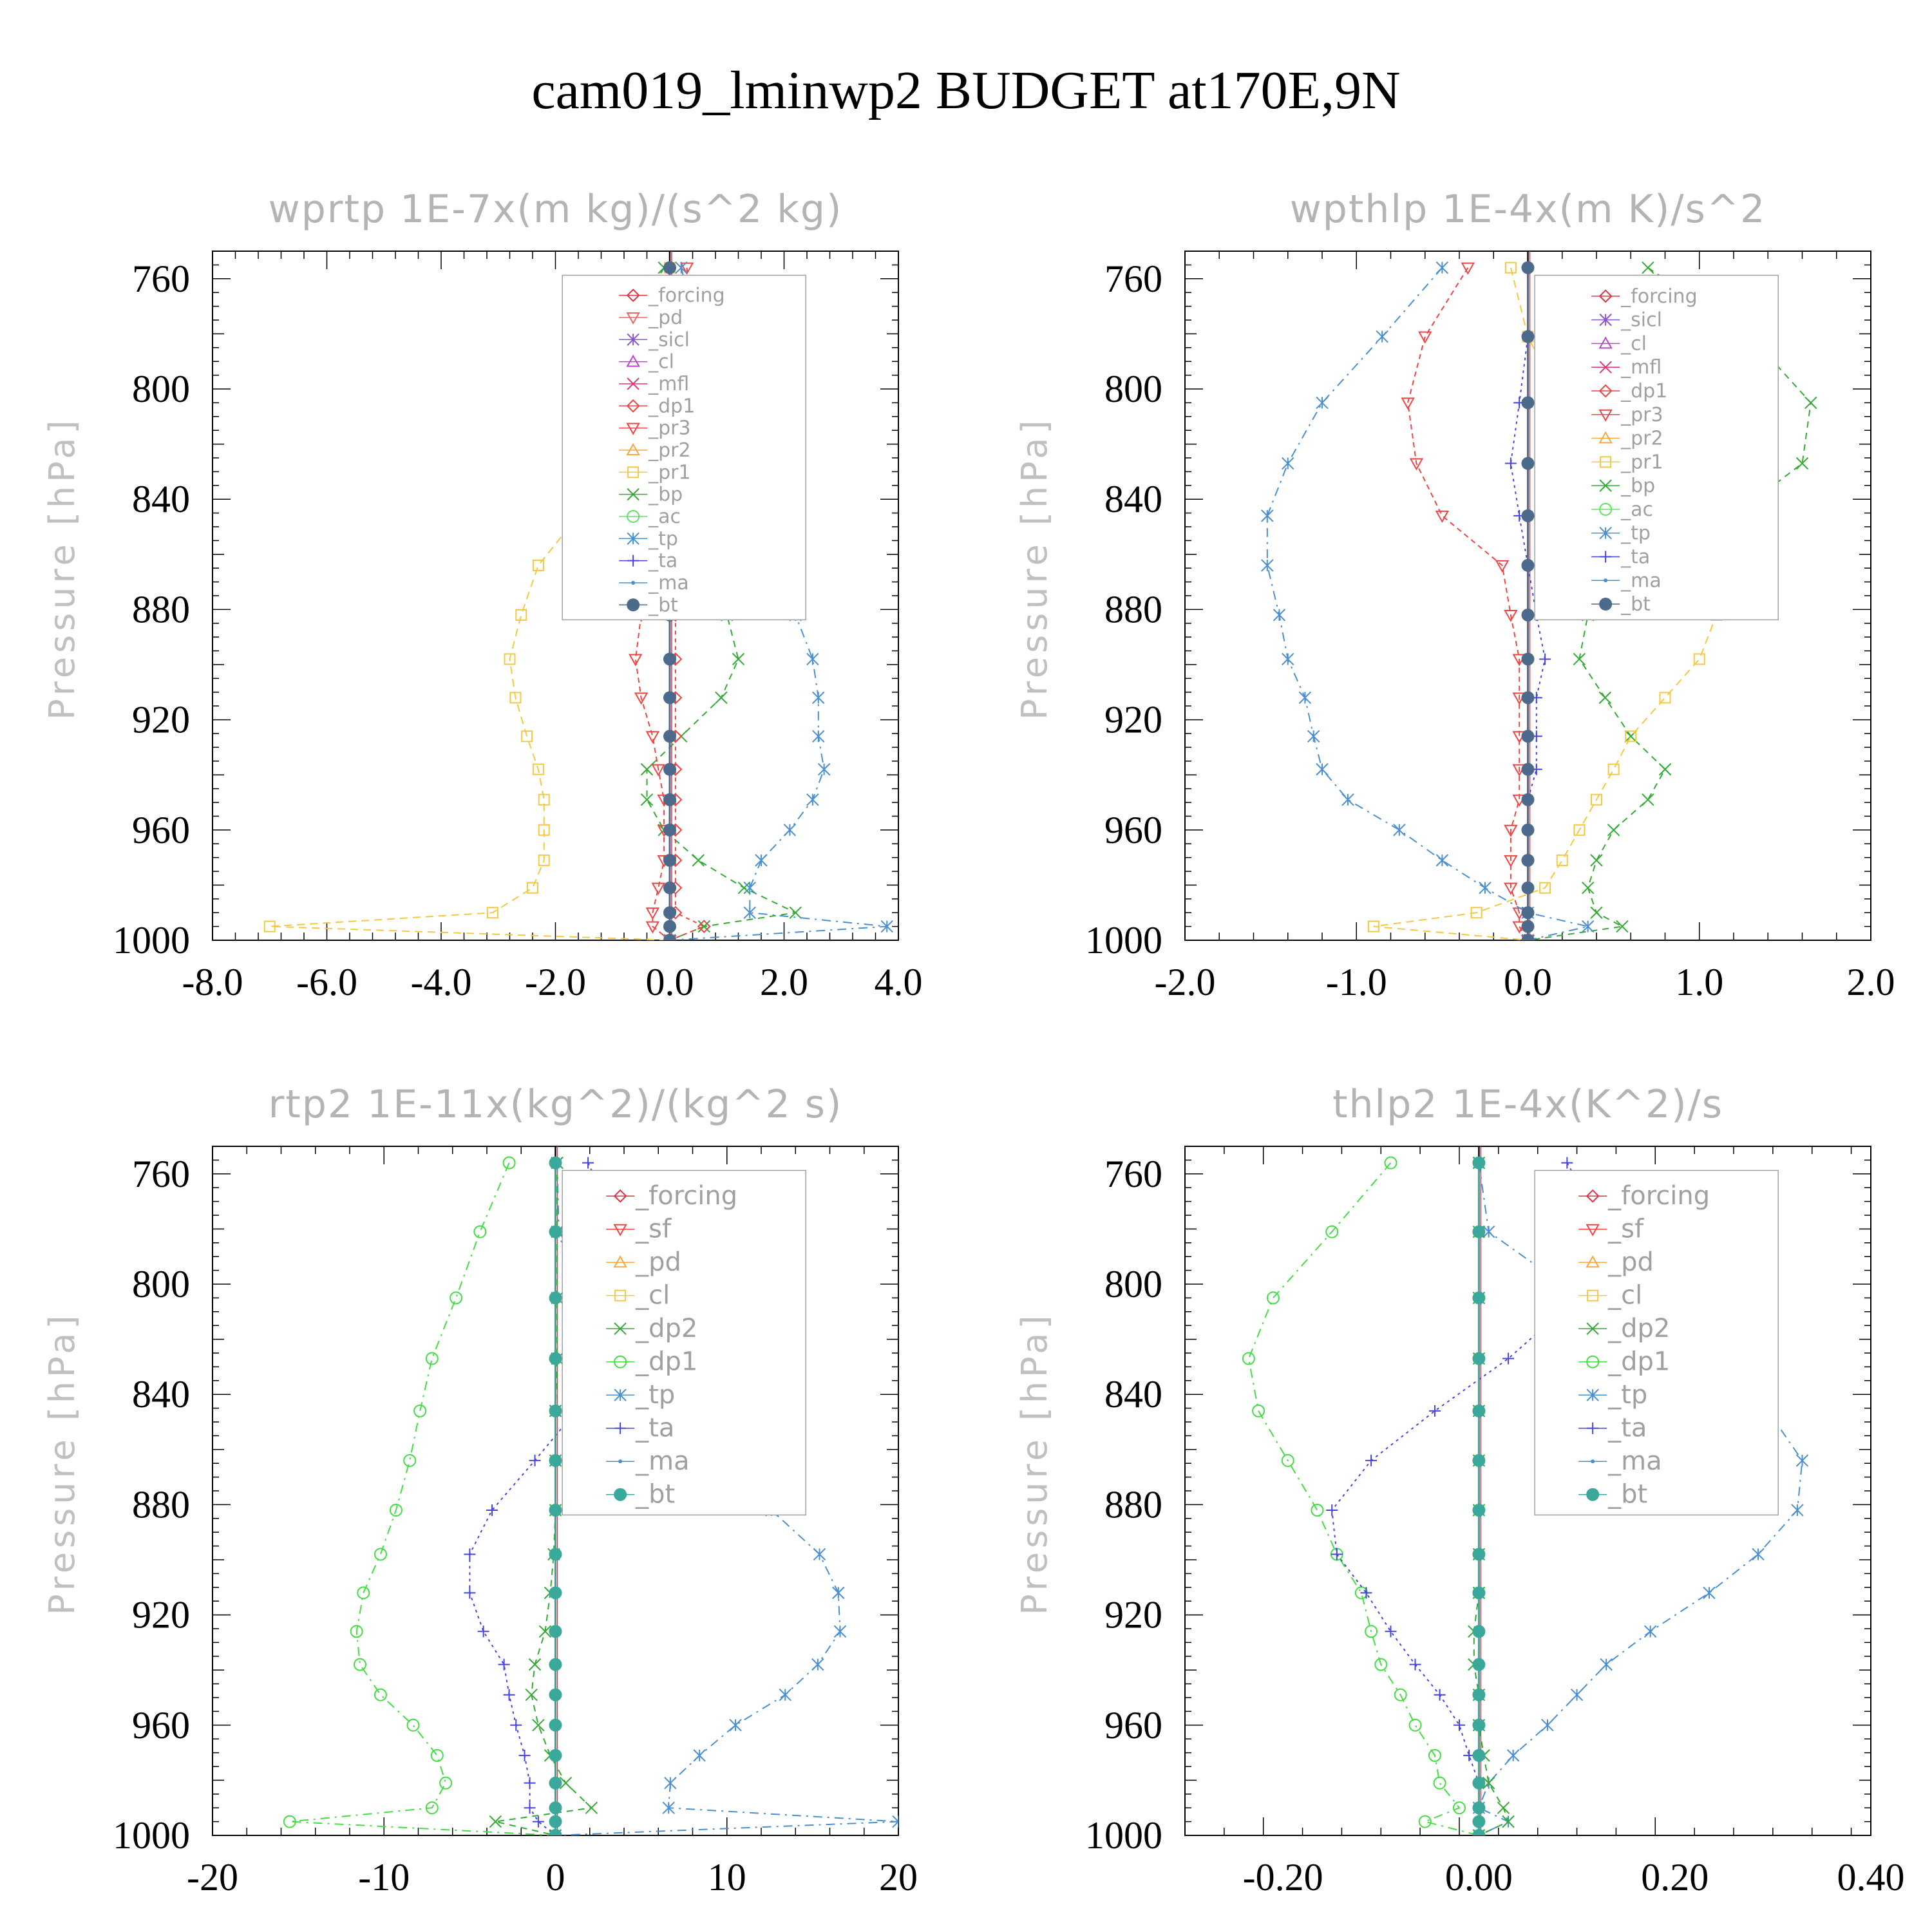 The image size is (1932, 1932). Describe the element at coordinates (161, 279) in the screenshot. I see `y-tick-label: 760` at that location.